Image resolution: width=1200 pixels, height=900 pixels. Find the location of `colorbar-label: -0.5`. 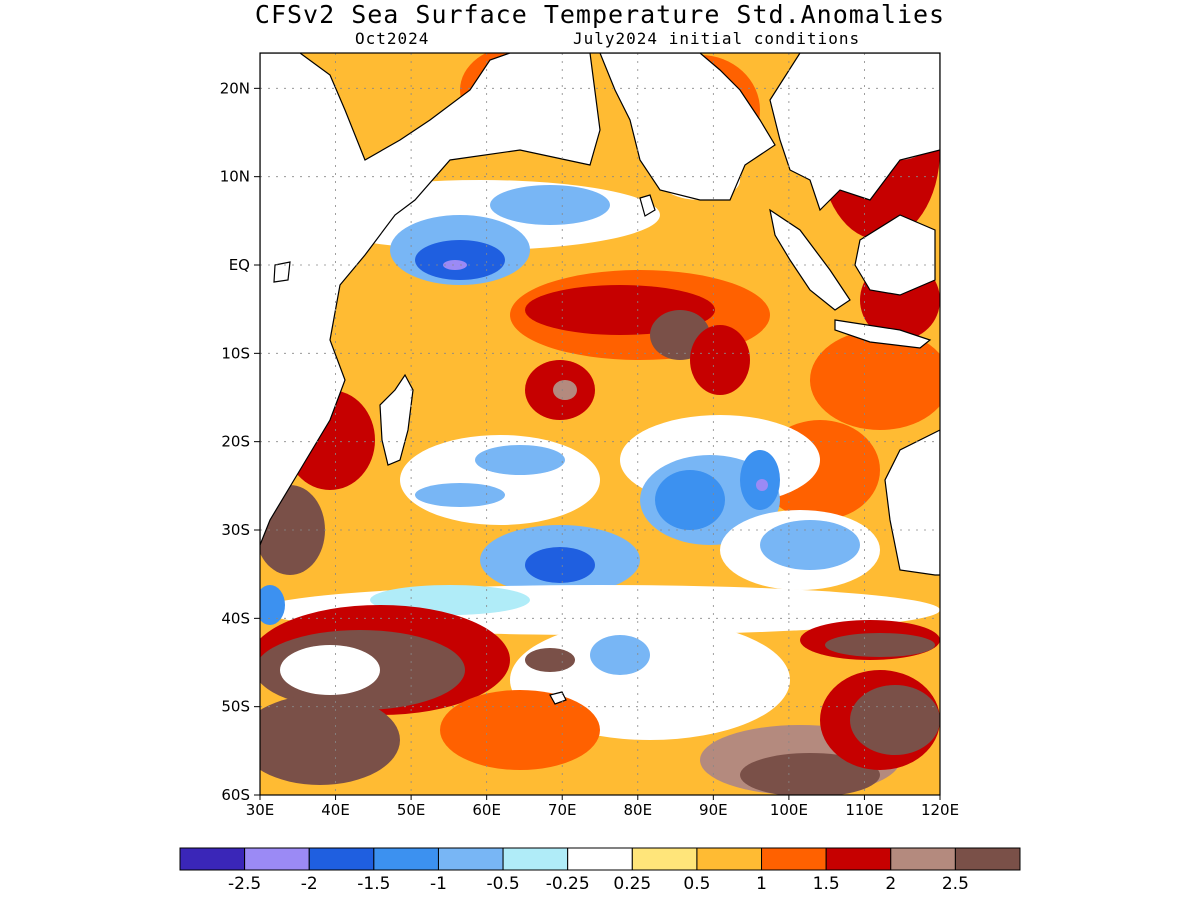

colorbar-label: -0.5 is located at coordinates (502, 884).